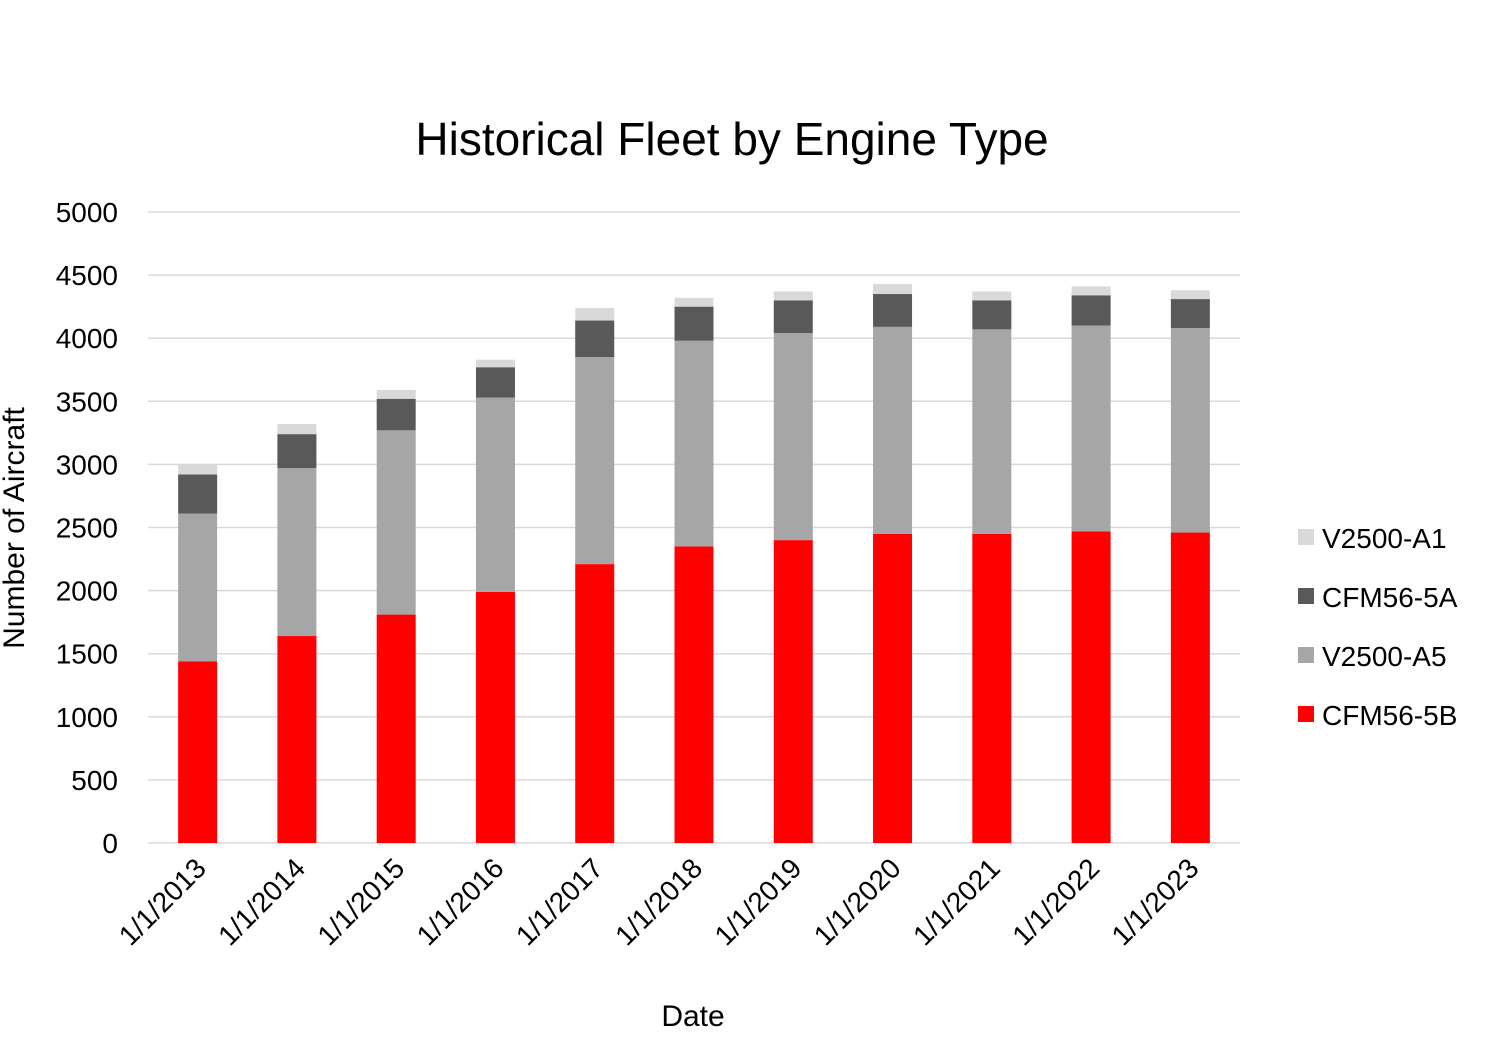 The width and height of the screenshot is (1500, 1048). I want to click on bar-cfm56-5b-1-1-2020, so click(893, 688).